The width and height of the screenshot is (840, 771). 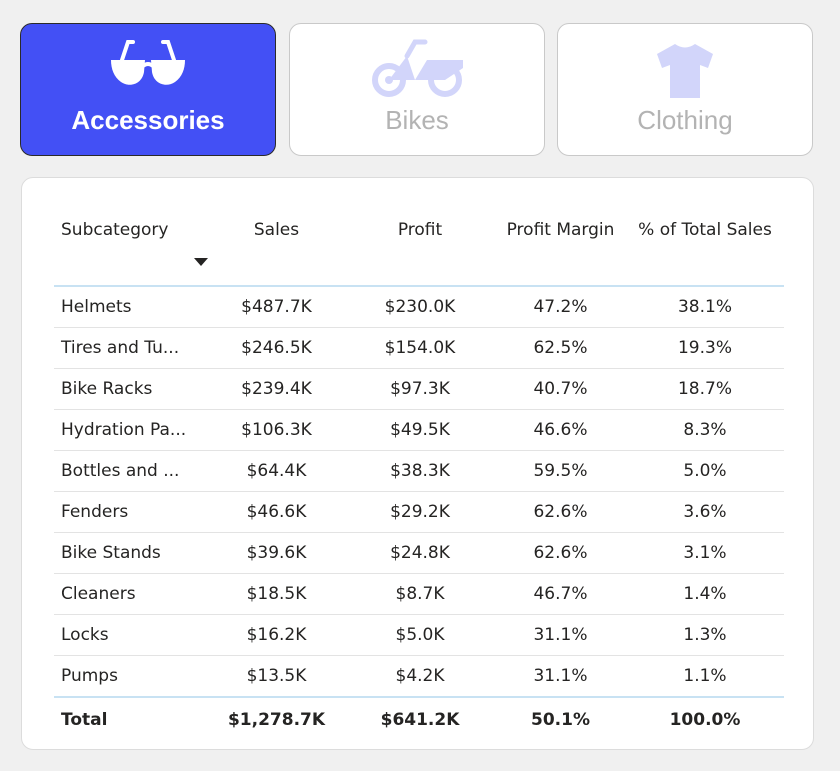 I want to click on table-row: Bike Stands $39.6K $24.8K 62.6% 3.1%, so click(x=419, y=553).